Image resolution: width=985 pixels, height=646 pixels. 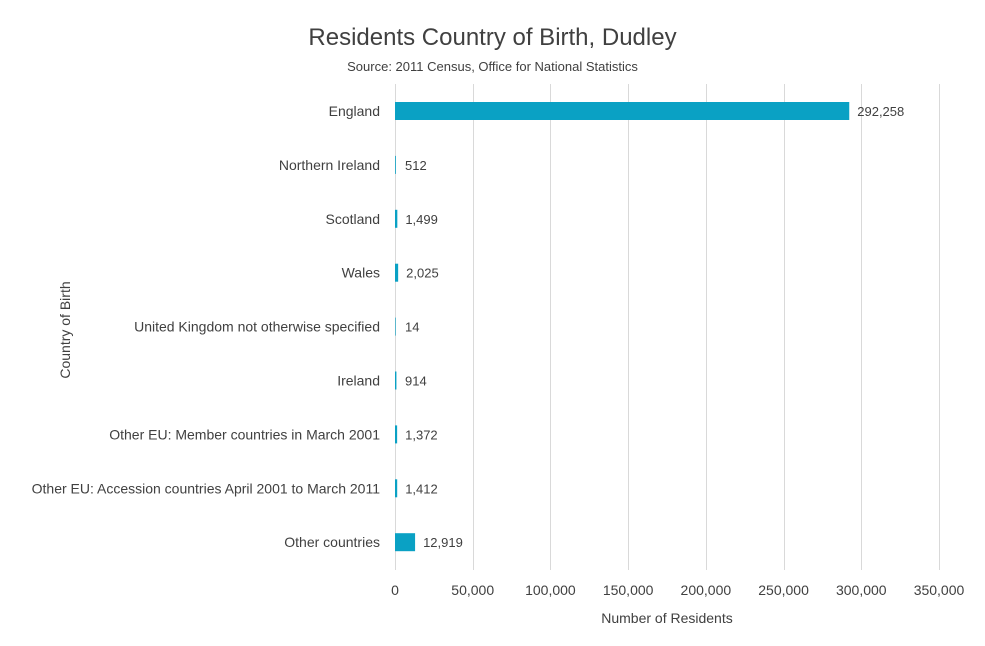 What do you see at coordinates (329, 165) in the screenshot?
I see `category-label: Northern Ireland` at bounding box center [329, 165].